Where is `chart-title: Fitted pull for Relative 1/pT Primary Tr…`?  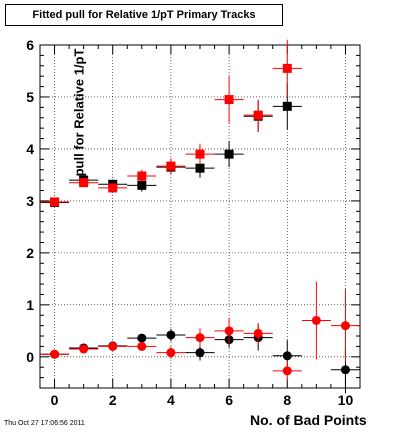
chart-title: Fitted pull for Relative 1/pT Primary Tr… is located at coordinates (144, 15).